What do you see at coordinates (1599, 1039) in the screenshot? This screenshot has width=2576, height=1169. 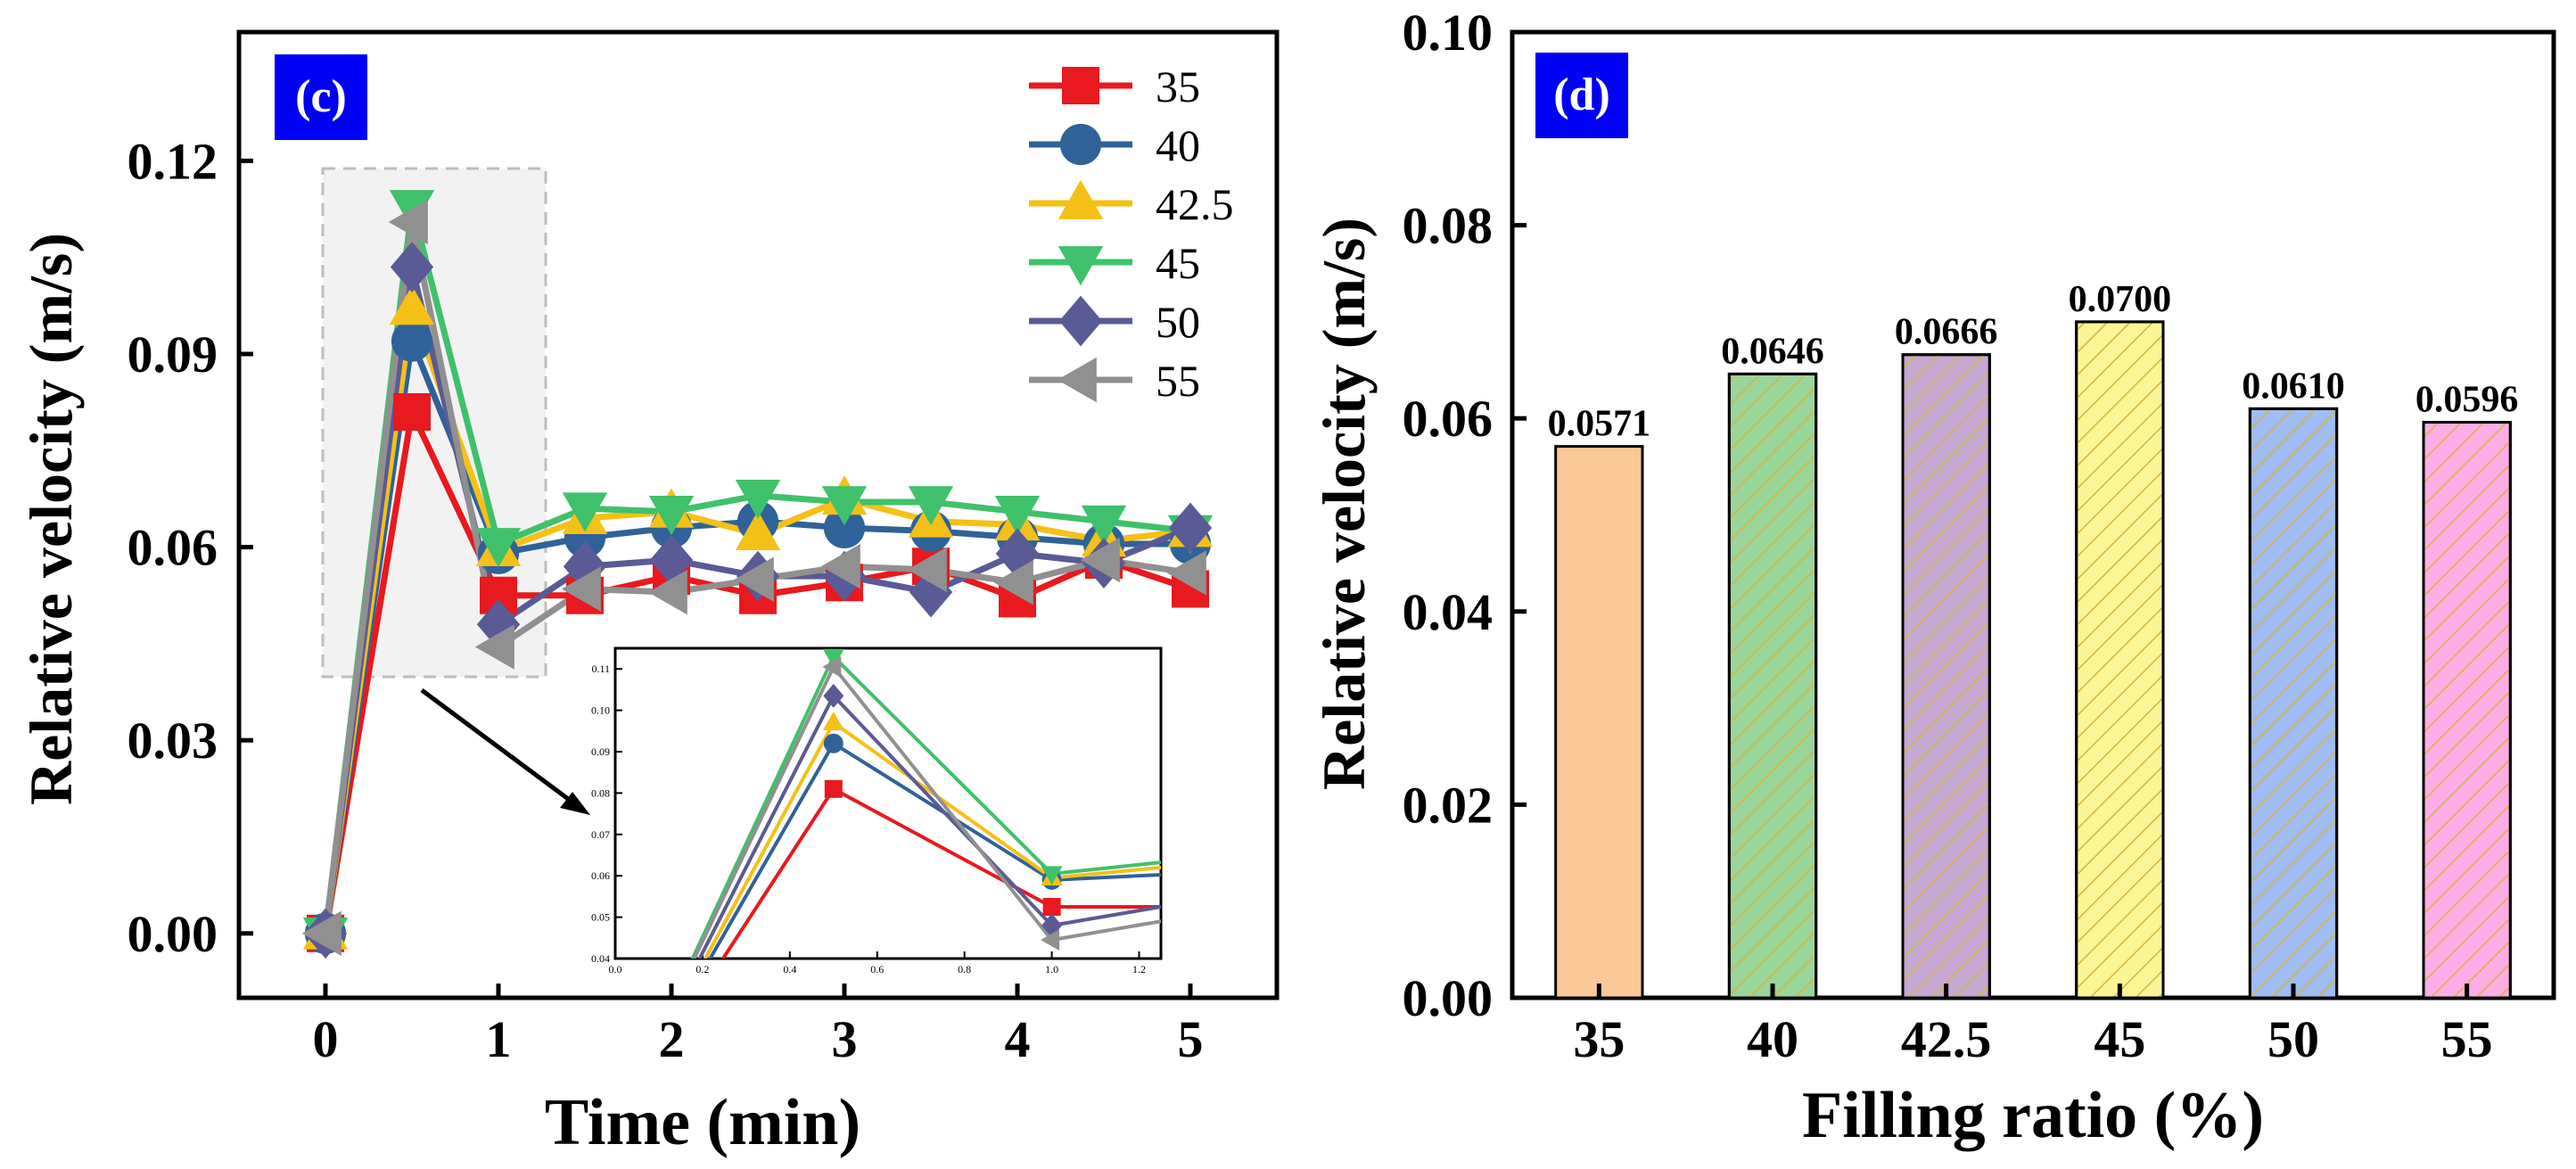 I see `x-tick-label-d: 35` at bounding box center [1599, 1039].